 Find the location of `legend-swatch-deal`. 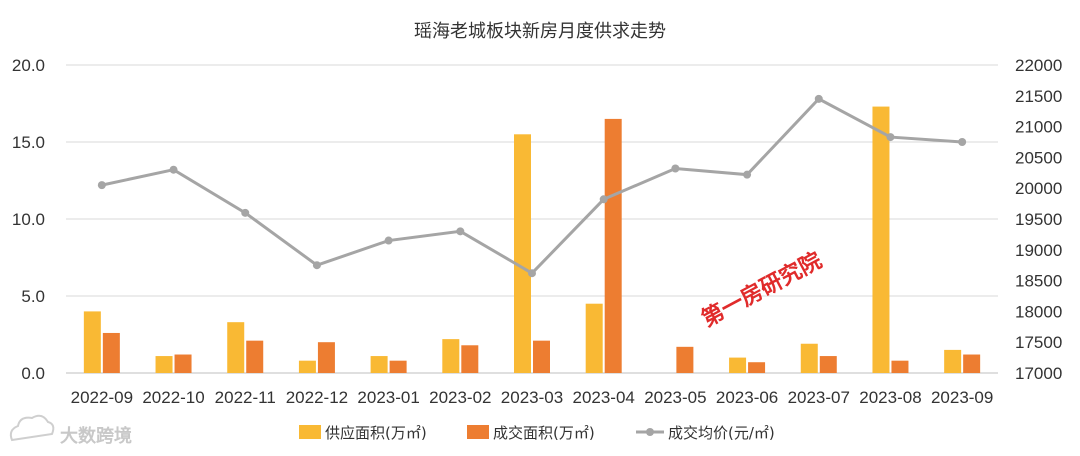

legend-swatch-deal is located at coordinates (478, 432).